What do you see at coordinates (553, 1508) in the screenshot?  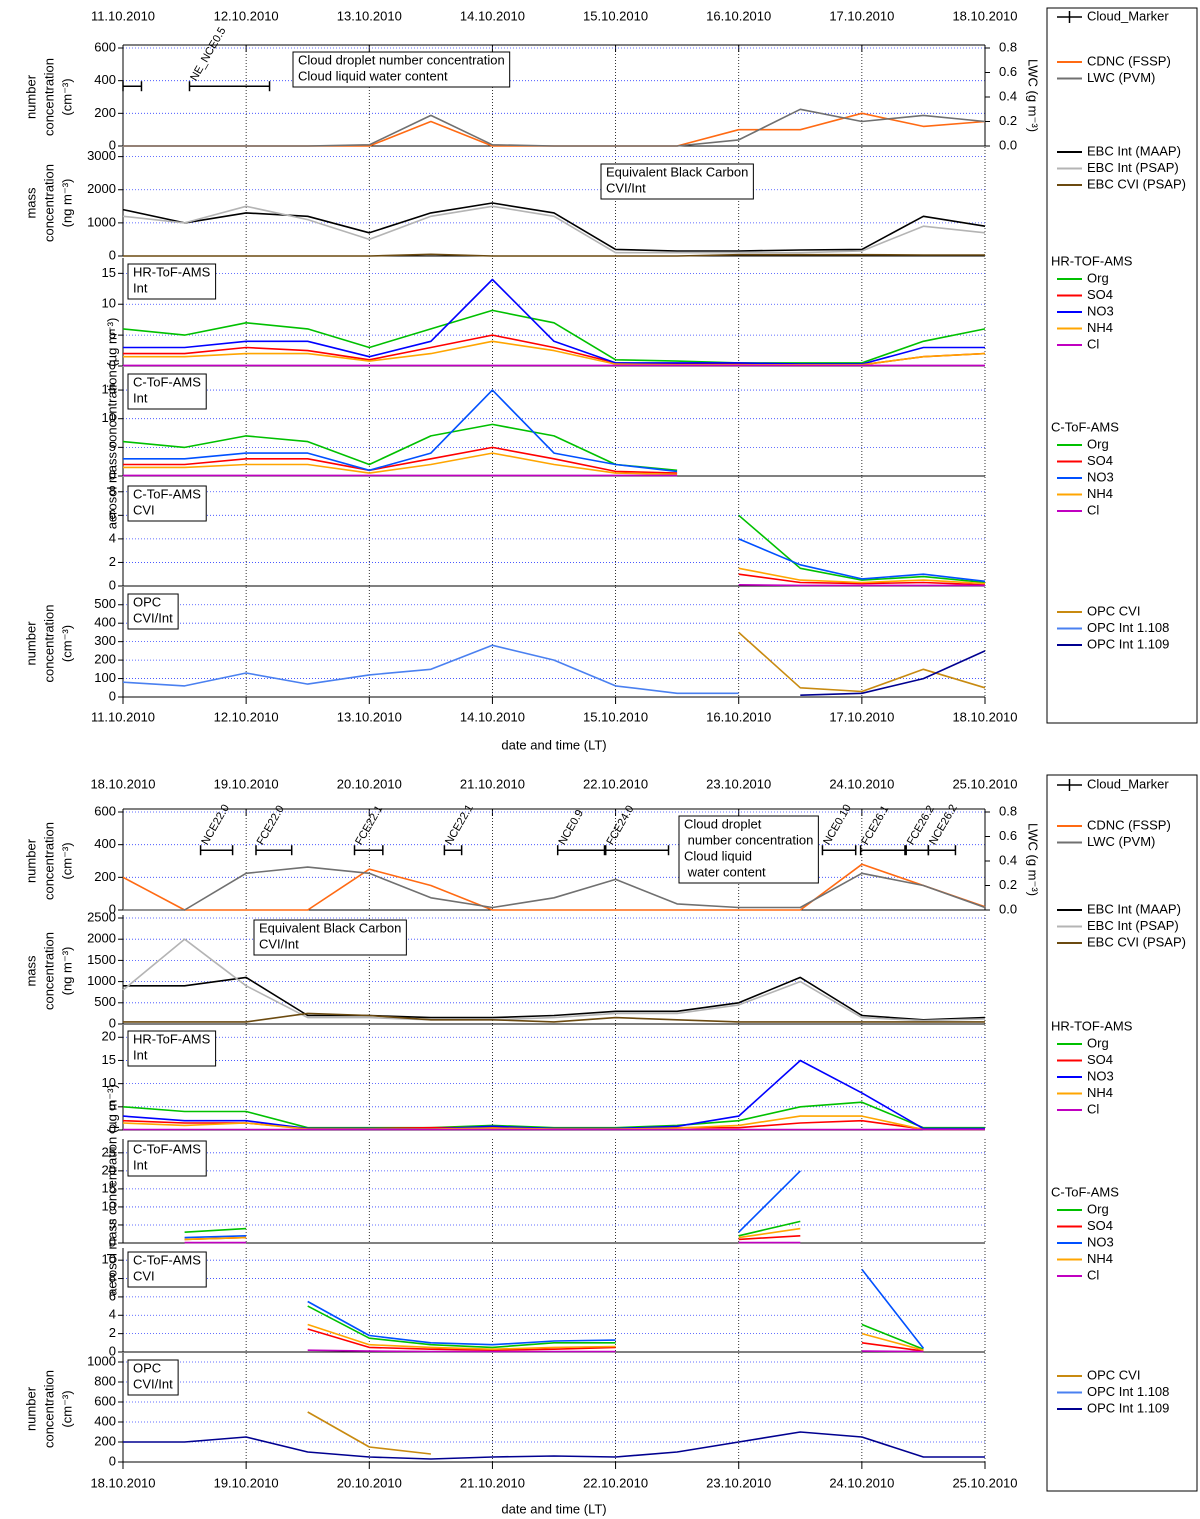 I see `x-axis-label: date and time (LT)` at bounding box center [553, 1508].